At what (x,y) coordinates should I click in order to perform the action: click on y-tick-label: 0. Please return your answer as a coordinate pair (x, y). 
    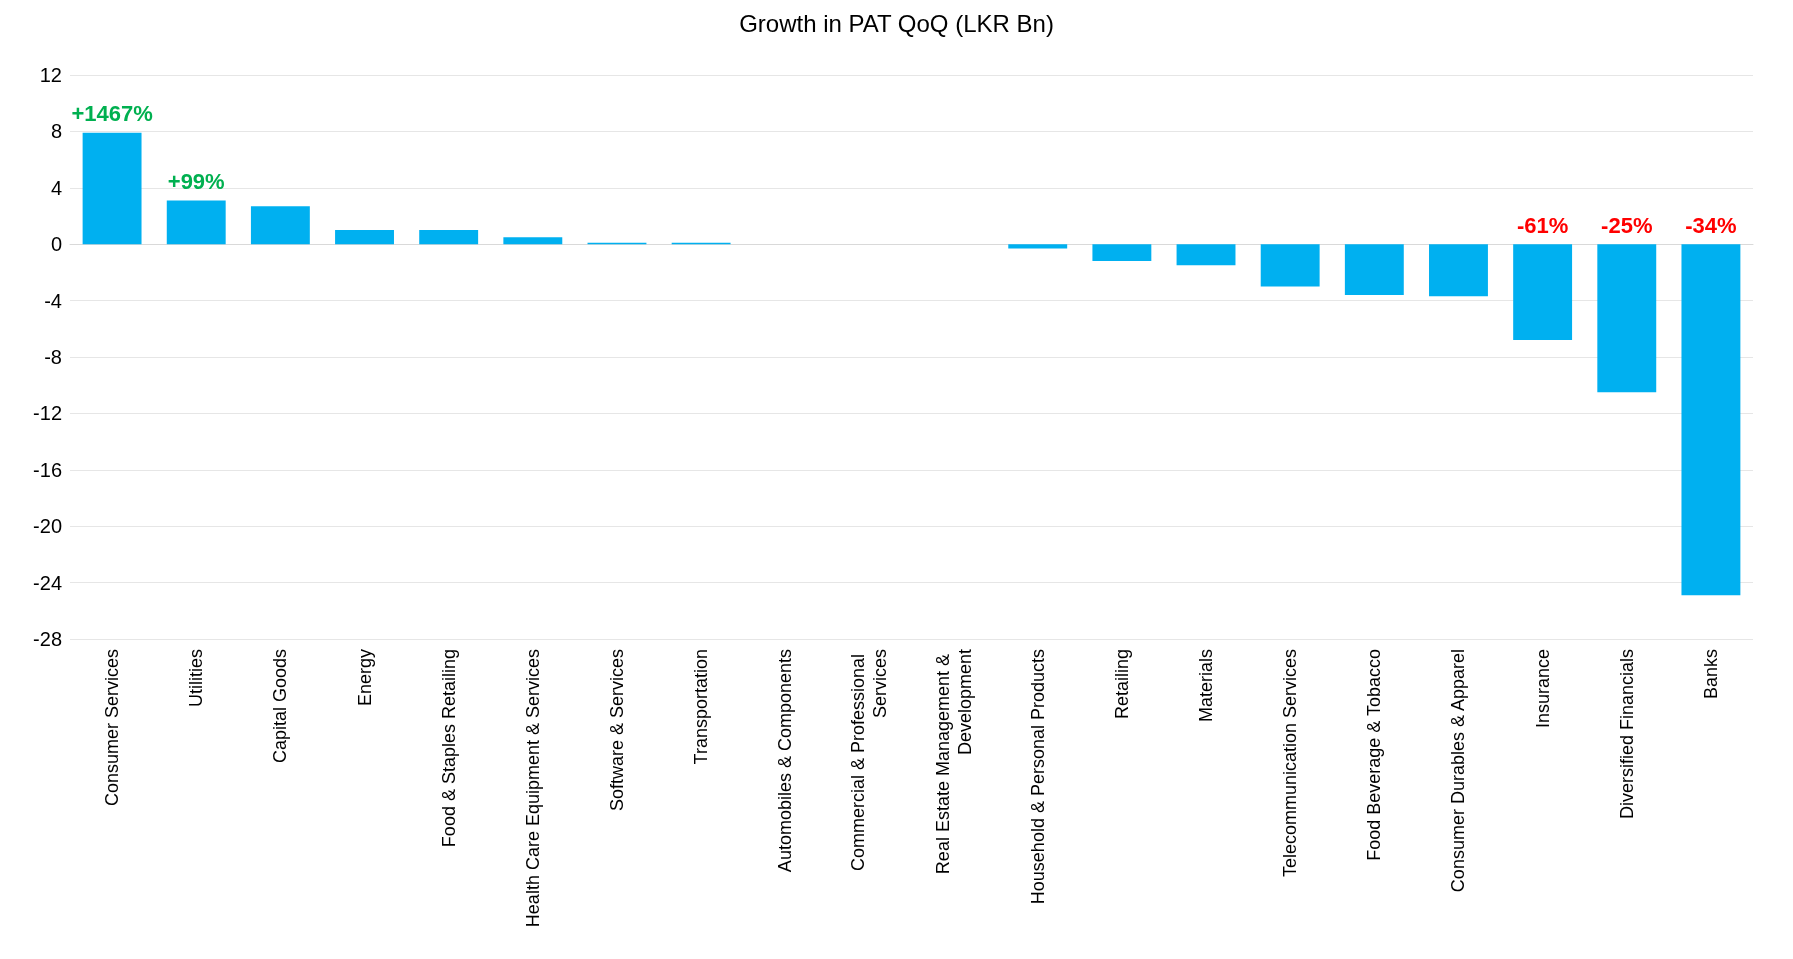
    Looking at the image, I should click on (56, 244).